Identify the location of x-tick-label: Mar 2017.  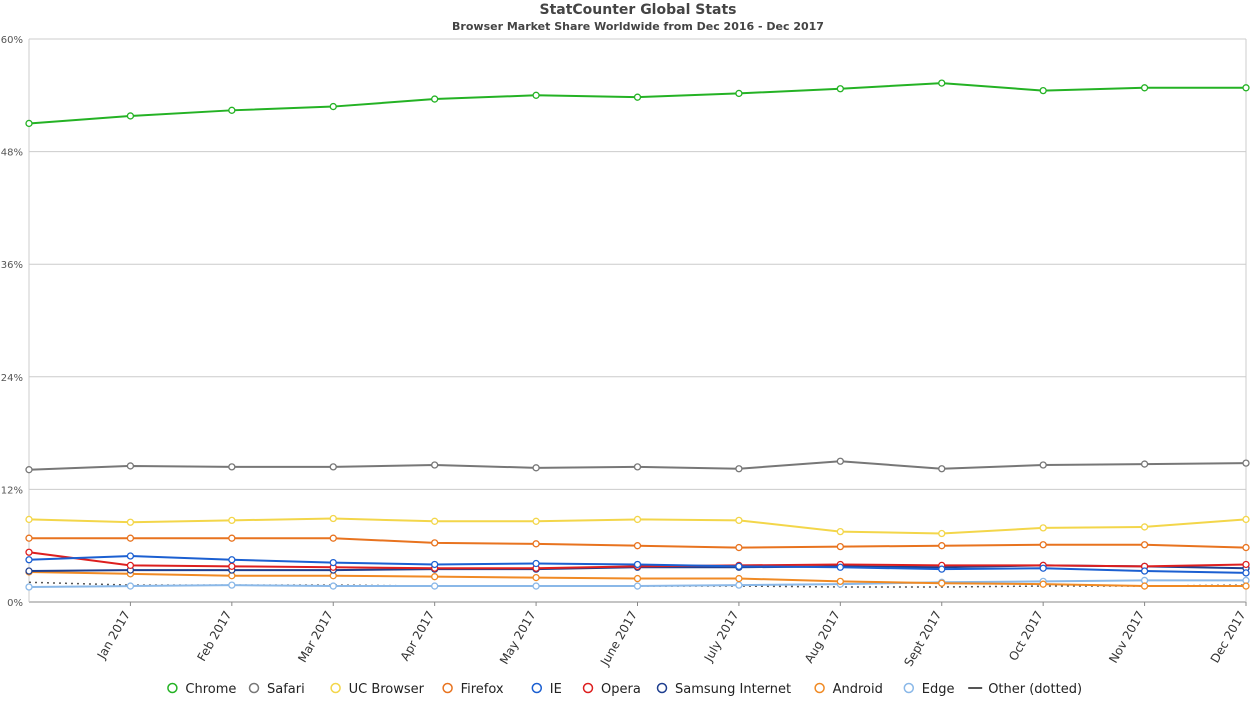
(315, 637).